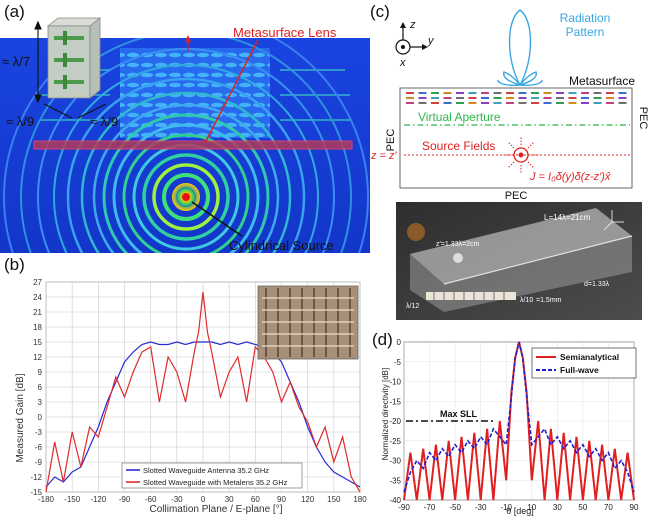 This screenshot has height=517, width=654. Describe the element at coordinates (458, 146) in the screenshot. I see `c-source-fields-label: Source Fields` at that location.